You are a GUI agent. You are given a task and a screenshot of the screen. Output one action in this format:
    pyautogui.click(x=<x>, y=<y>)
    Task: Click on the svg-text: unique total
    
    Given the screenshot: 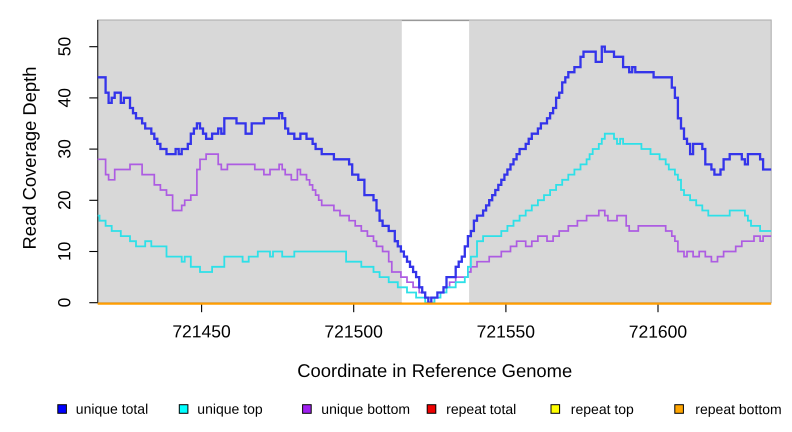 What is the action you would take?
    pyautogui.click(x=112, y=409)
    